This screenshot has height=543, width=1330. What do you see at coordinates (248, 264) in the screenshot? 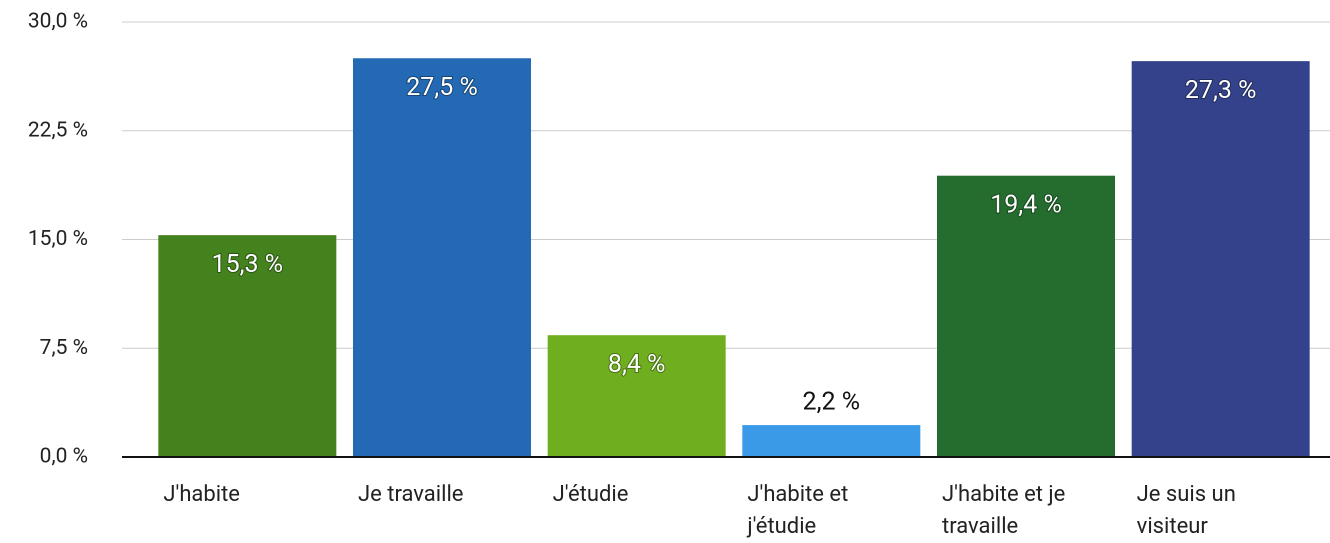
I see `value-label: 15,3 %` at bounding box center [248, 264].